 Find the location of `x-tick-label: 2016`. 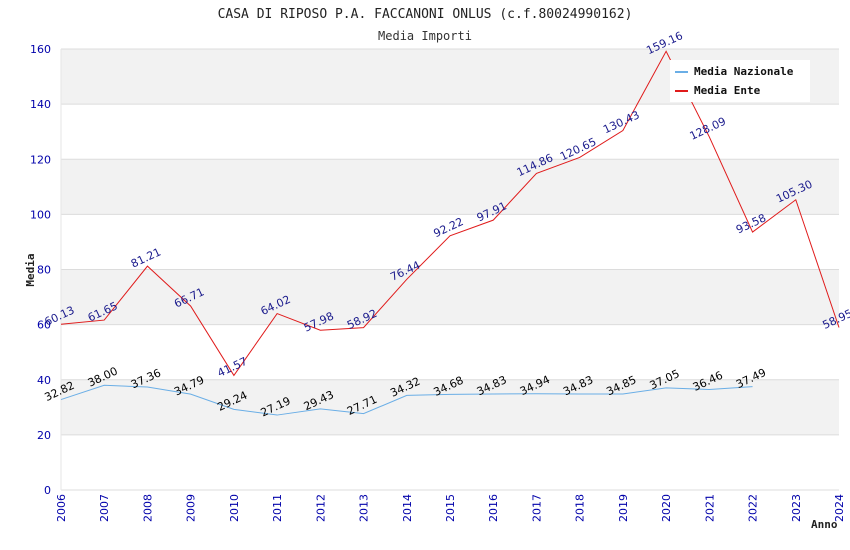

x-tick-label: 2016 is located at coordinates (493, 508).